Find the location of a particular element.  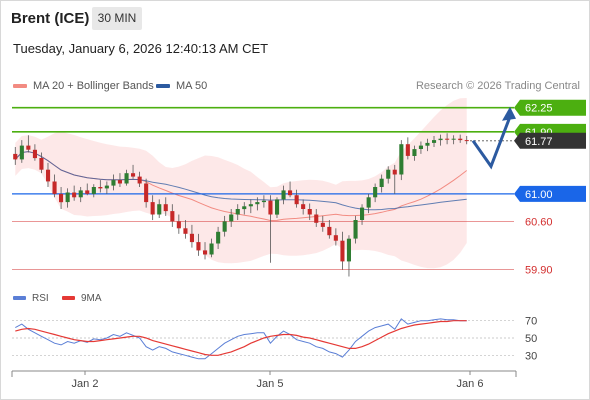

ma50-line is located at coordinates (240, 181).